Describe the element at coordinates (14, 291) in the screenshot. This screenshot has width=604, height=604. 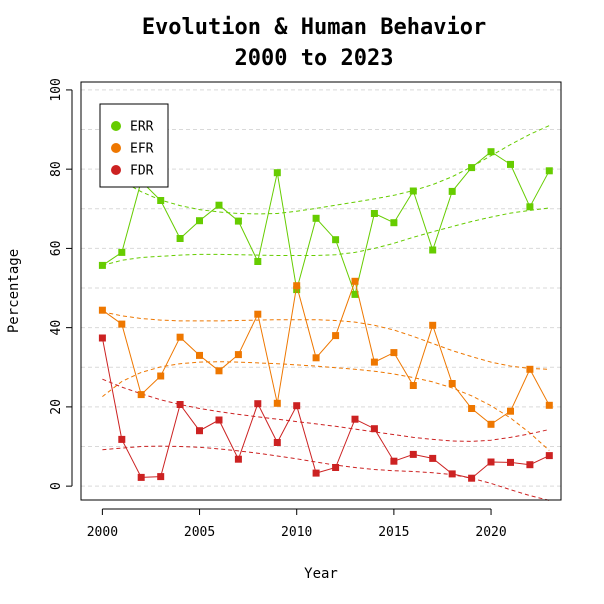
I see `y-axis-title: Percentage` at that location.